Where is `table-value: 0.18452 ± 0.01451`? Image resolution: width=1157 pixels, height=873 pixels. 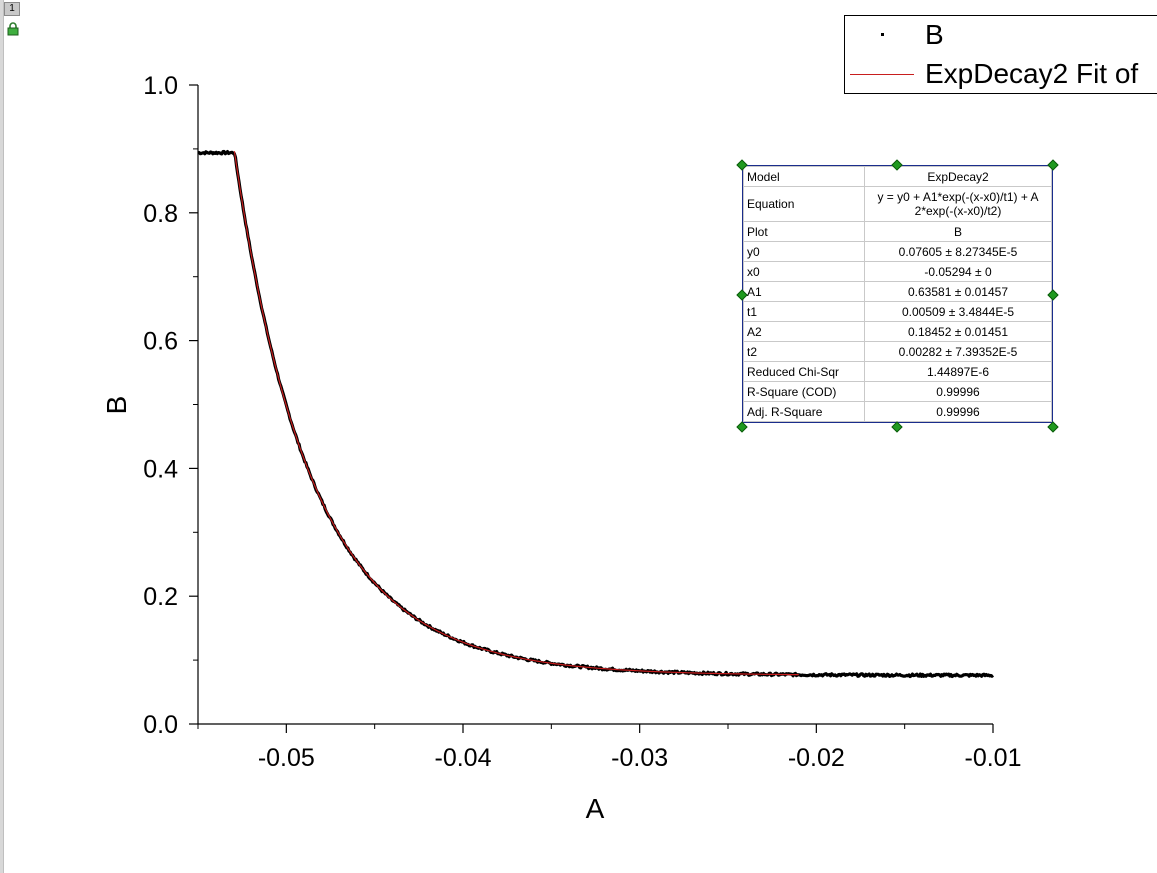
table-value: 0.18452 ± 0.01451 is located at coordinates (958, 331).